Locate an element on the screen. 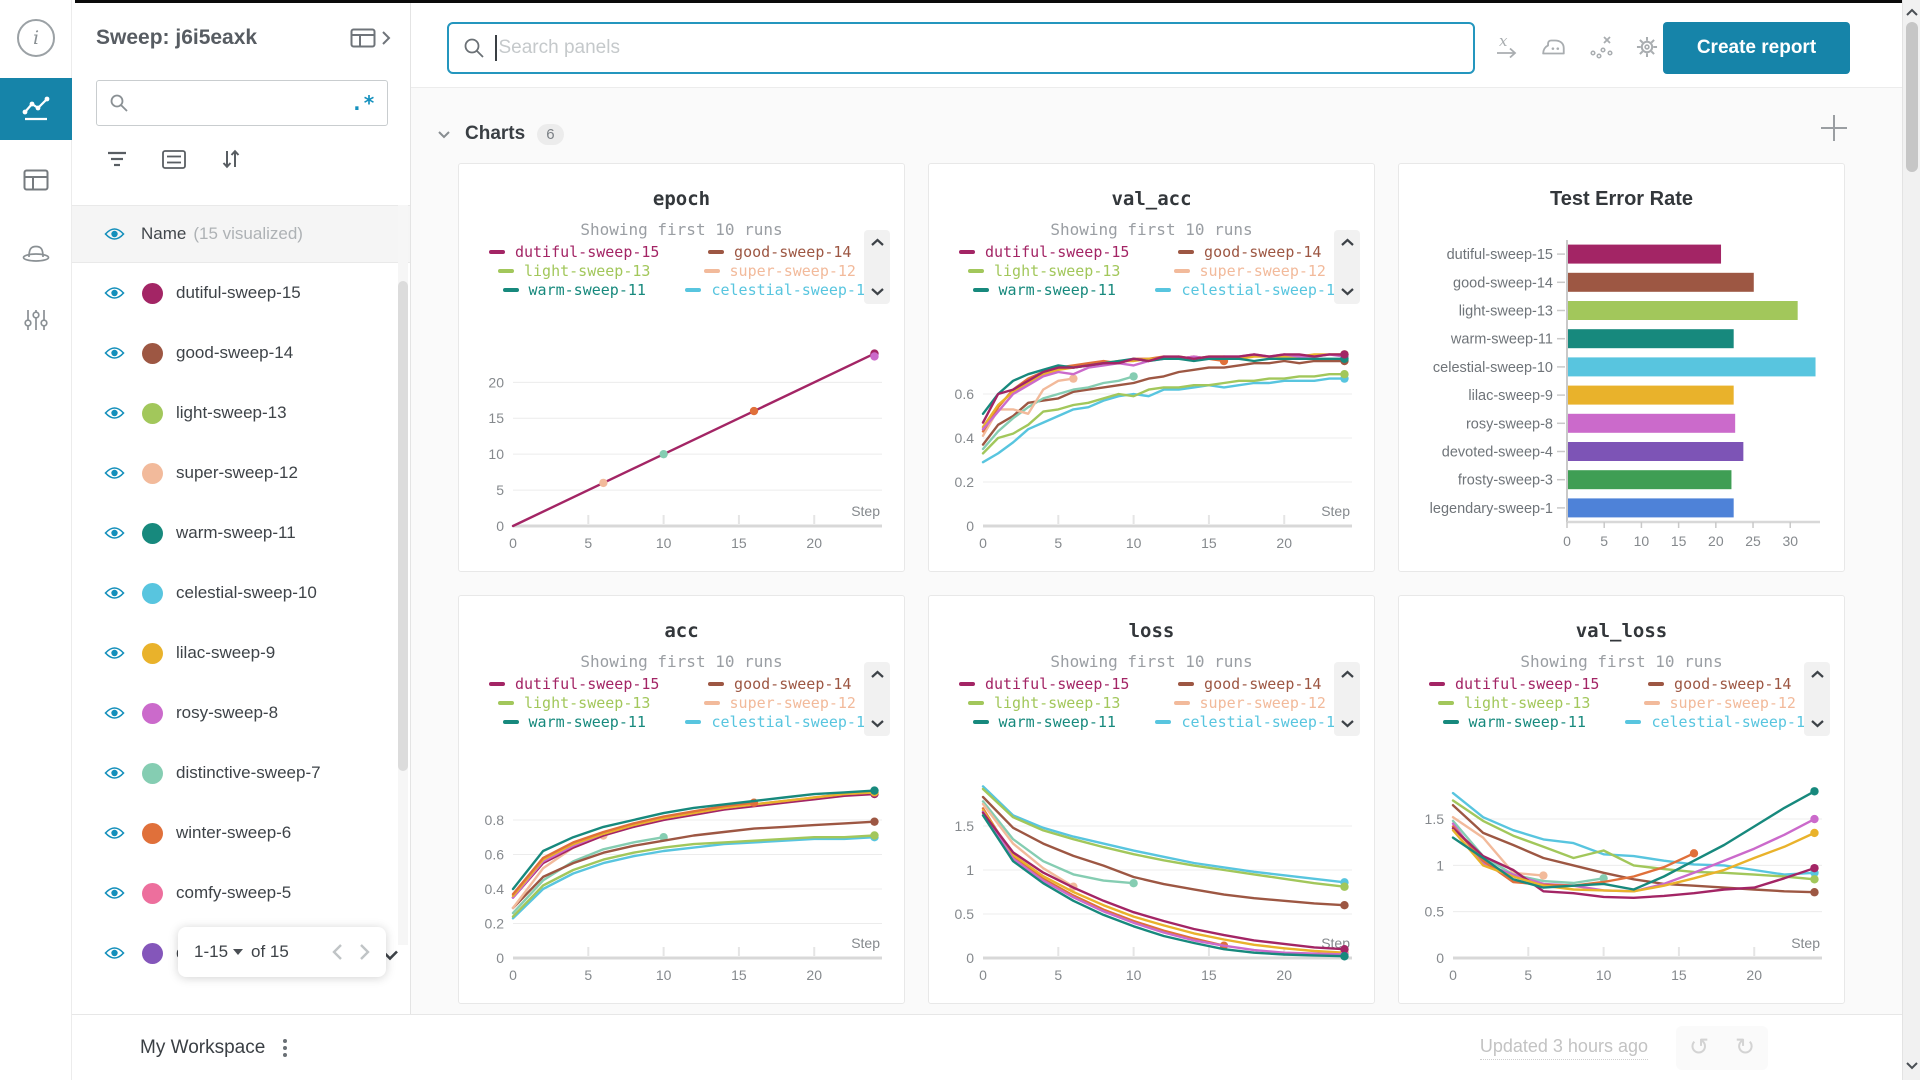 This screenshot has width=1920, height=1080. runs-search-box: .* is located at coordinates (242, 103).